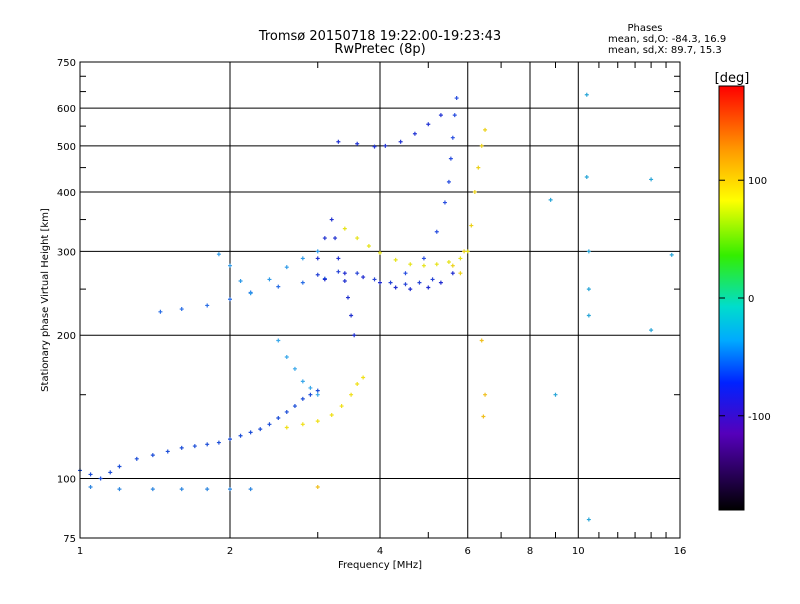 Image resolution: width=800 pixels, height=604 pixels. What do you see at coordinates (66, 336) in the screenshot?
I see `y-tick-label: 200` at bounding box center [66, 336].